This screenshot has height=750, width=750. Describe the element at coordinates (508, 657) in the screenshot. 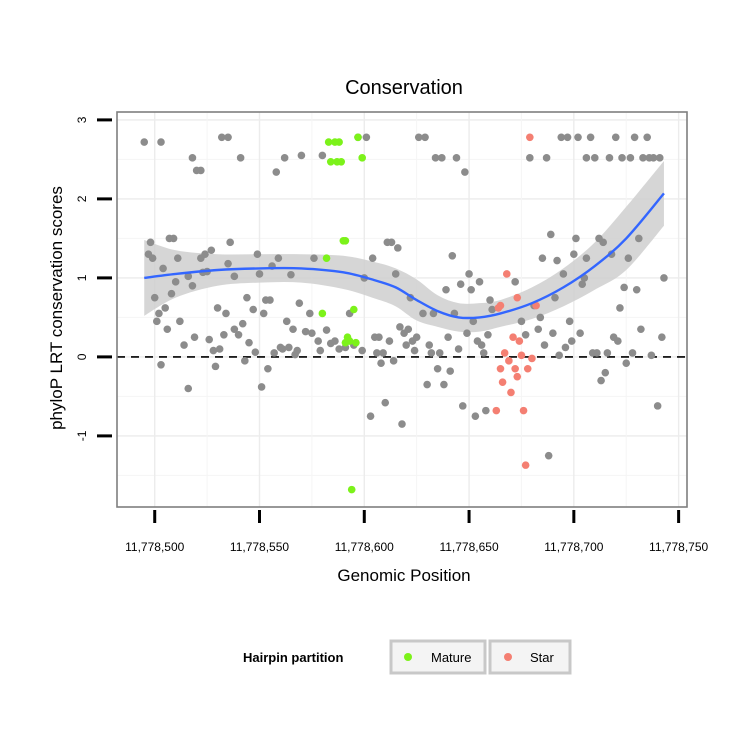

I see `legend-key-star` at that location.